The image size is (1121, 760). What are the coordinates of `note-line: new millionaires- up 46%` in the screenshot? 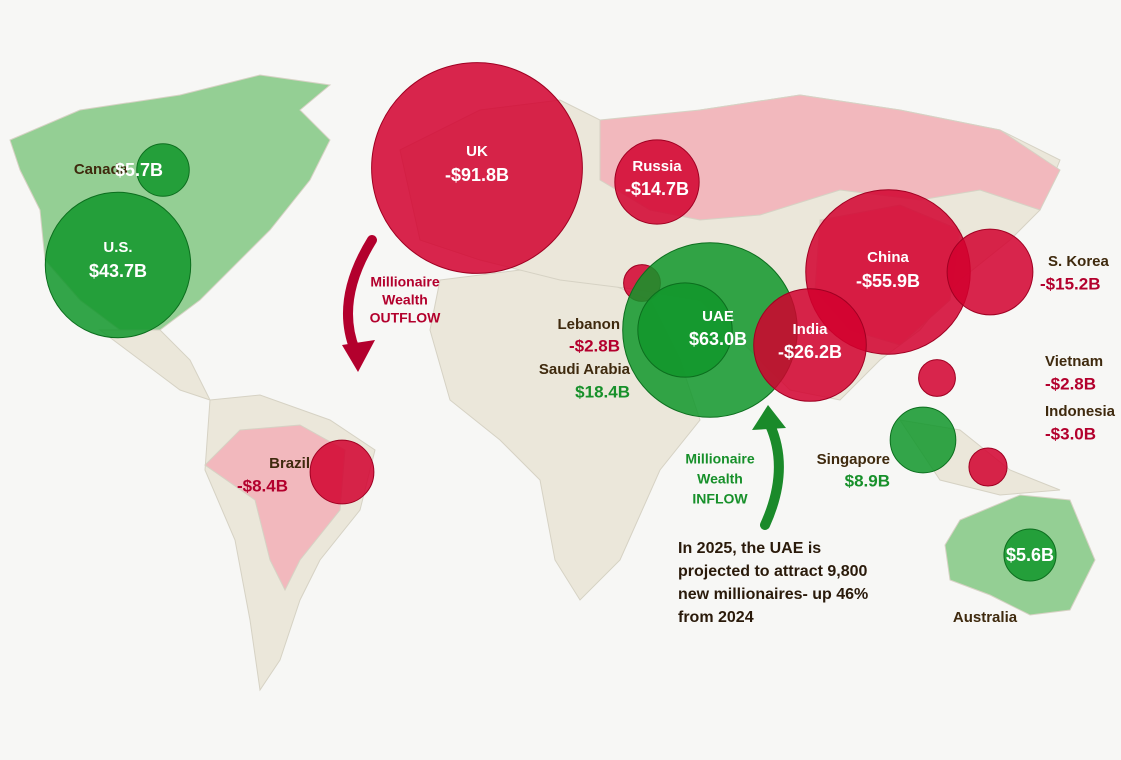 It's located at (773, 594).